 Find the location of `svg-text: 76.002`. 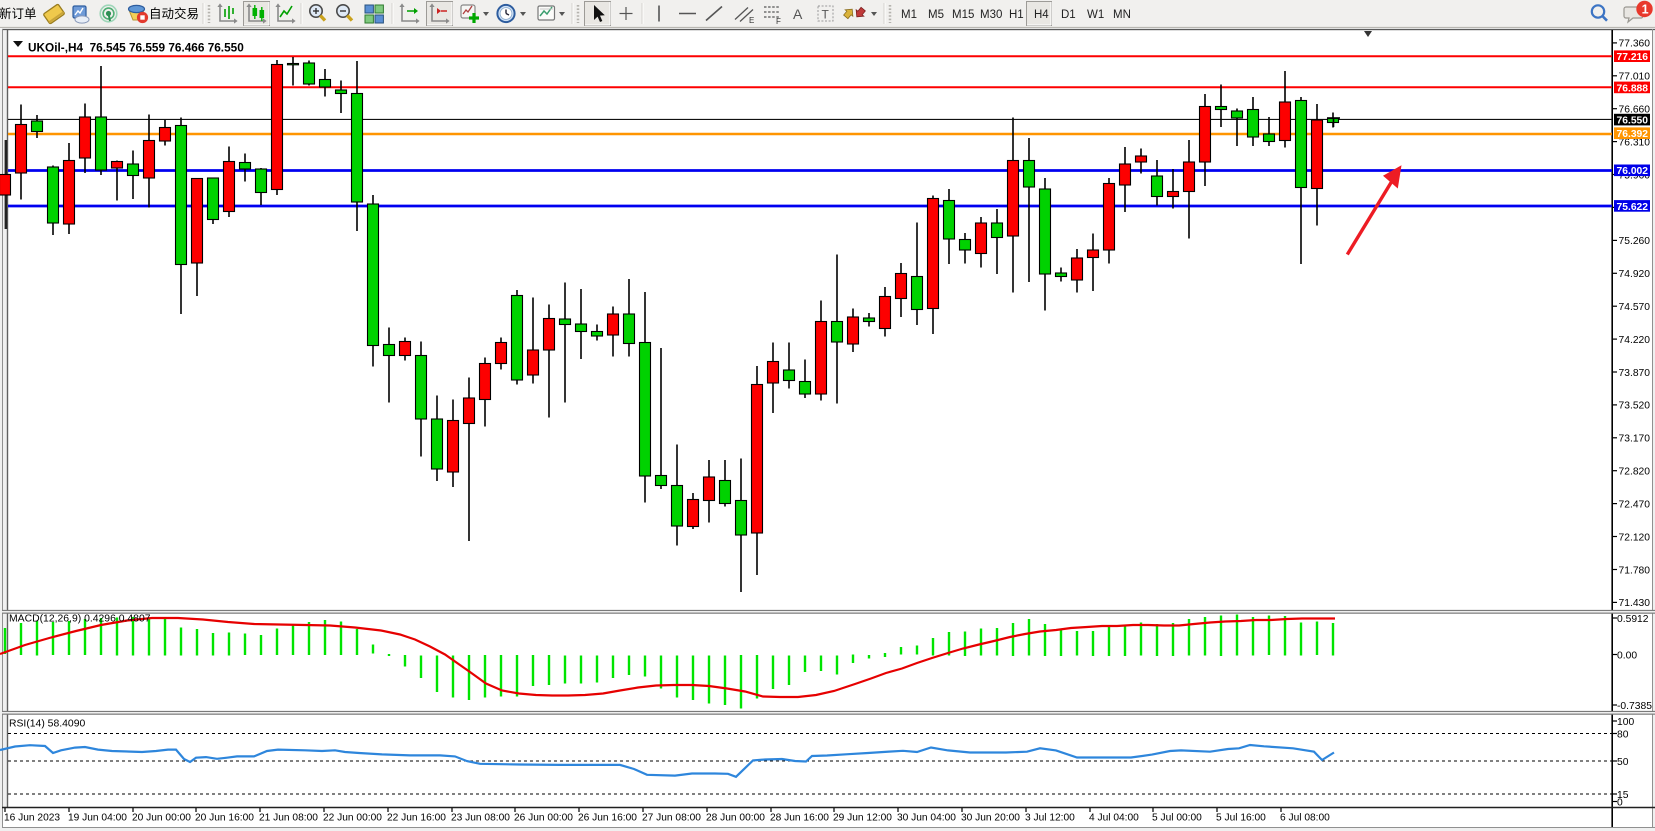

svg-text: 76.002 is located at coordinates (1633, 171).